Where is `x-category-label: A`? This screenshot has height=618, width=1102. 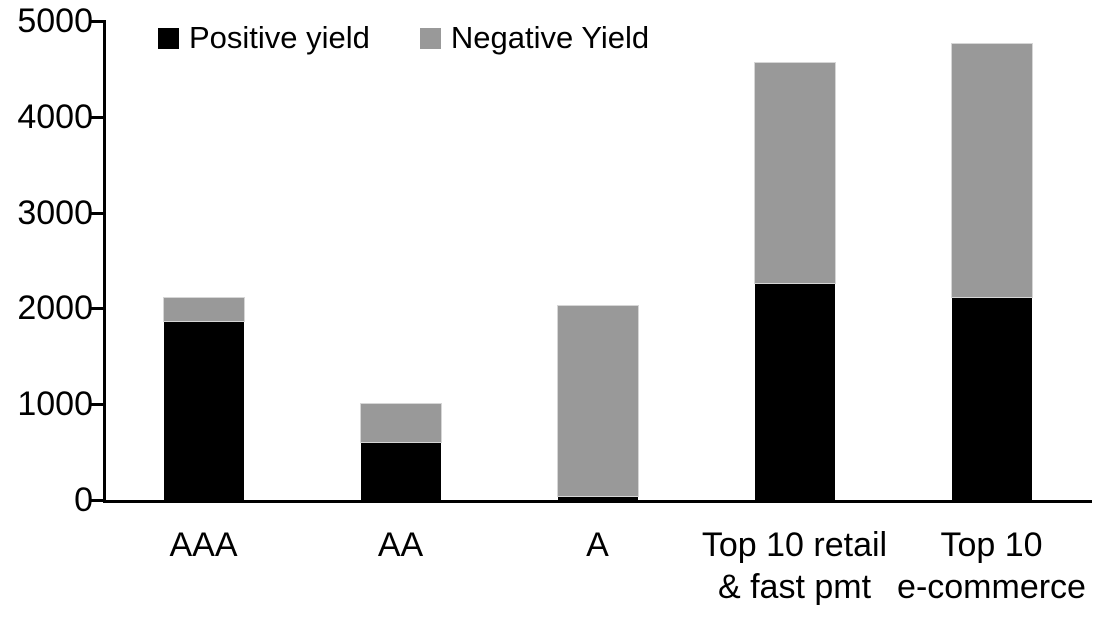
x-category-label: A is located at coordinates (597, 545).